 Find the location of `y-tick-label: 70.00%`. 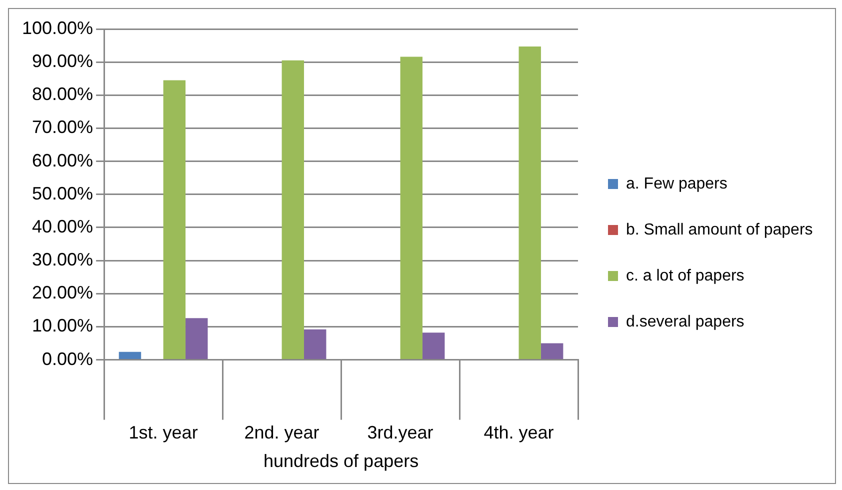

y-tick-label: 70.00% is located at coordinates (63, 127).